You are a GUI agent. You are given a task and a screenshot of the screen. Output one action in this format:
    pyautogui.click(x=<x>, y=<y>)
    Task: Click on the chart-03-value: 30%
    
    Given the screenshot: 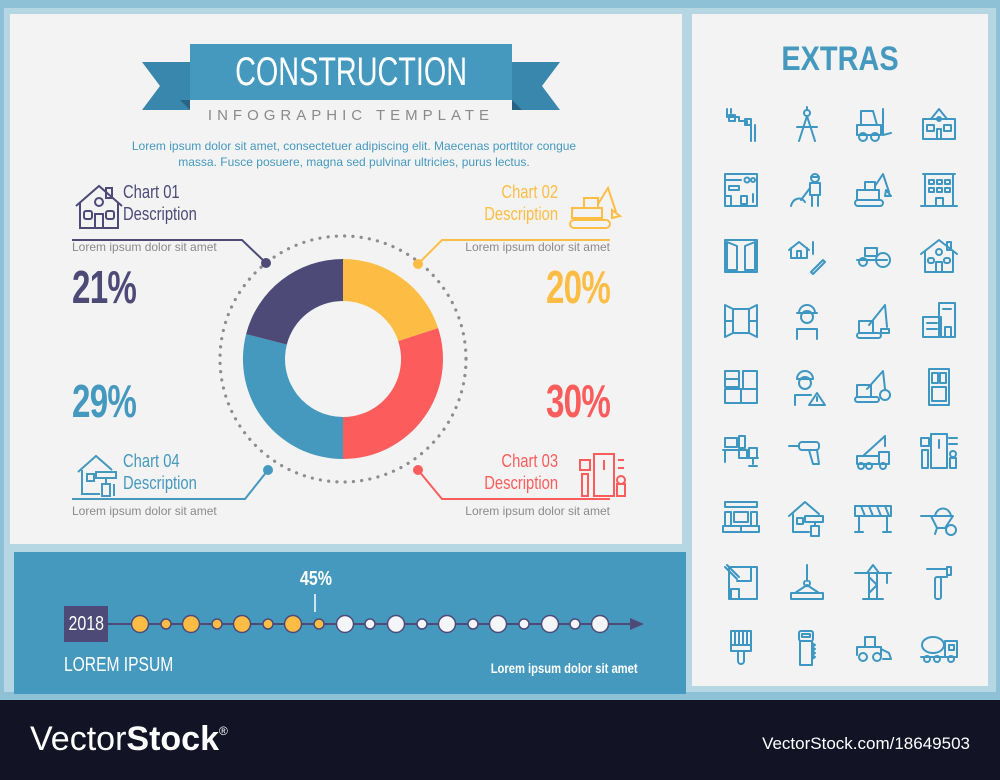 What is the action you would take?
    pyautogui.click(x=578, y=401)
    